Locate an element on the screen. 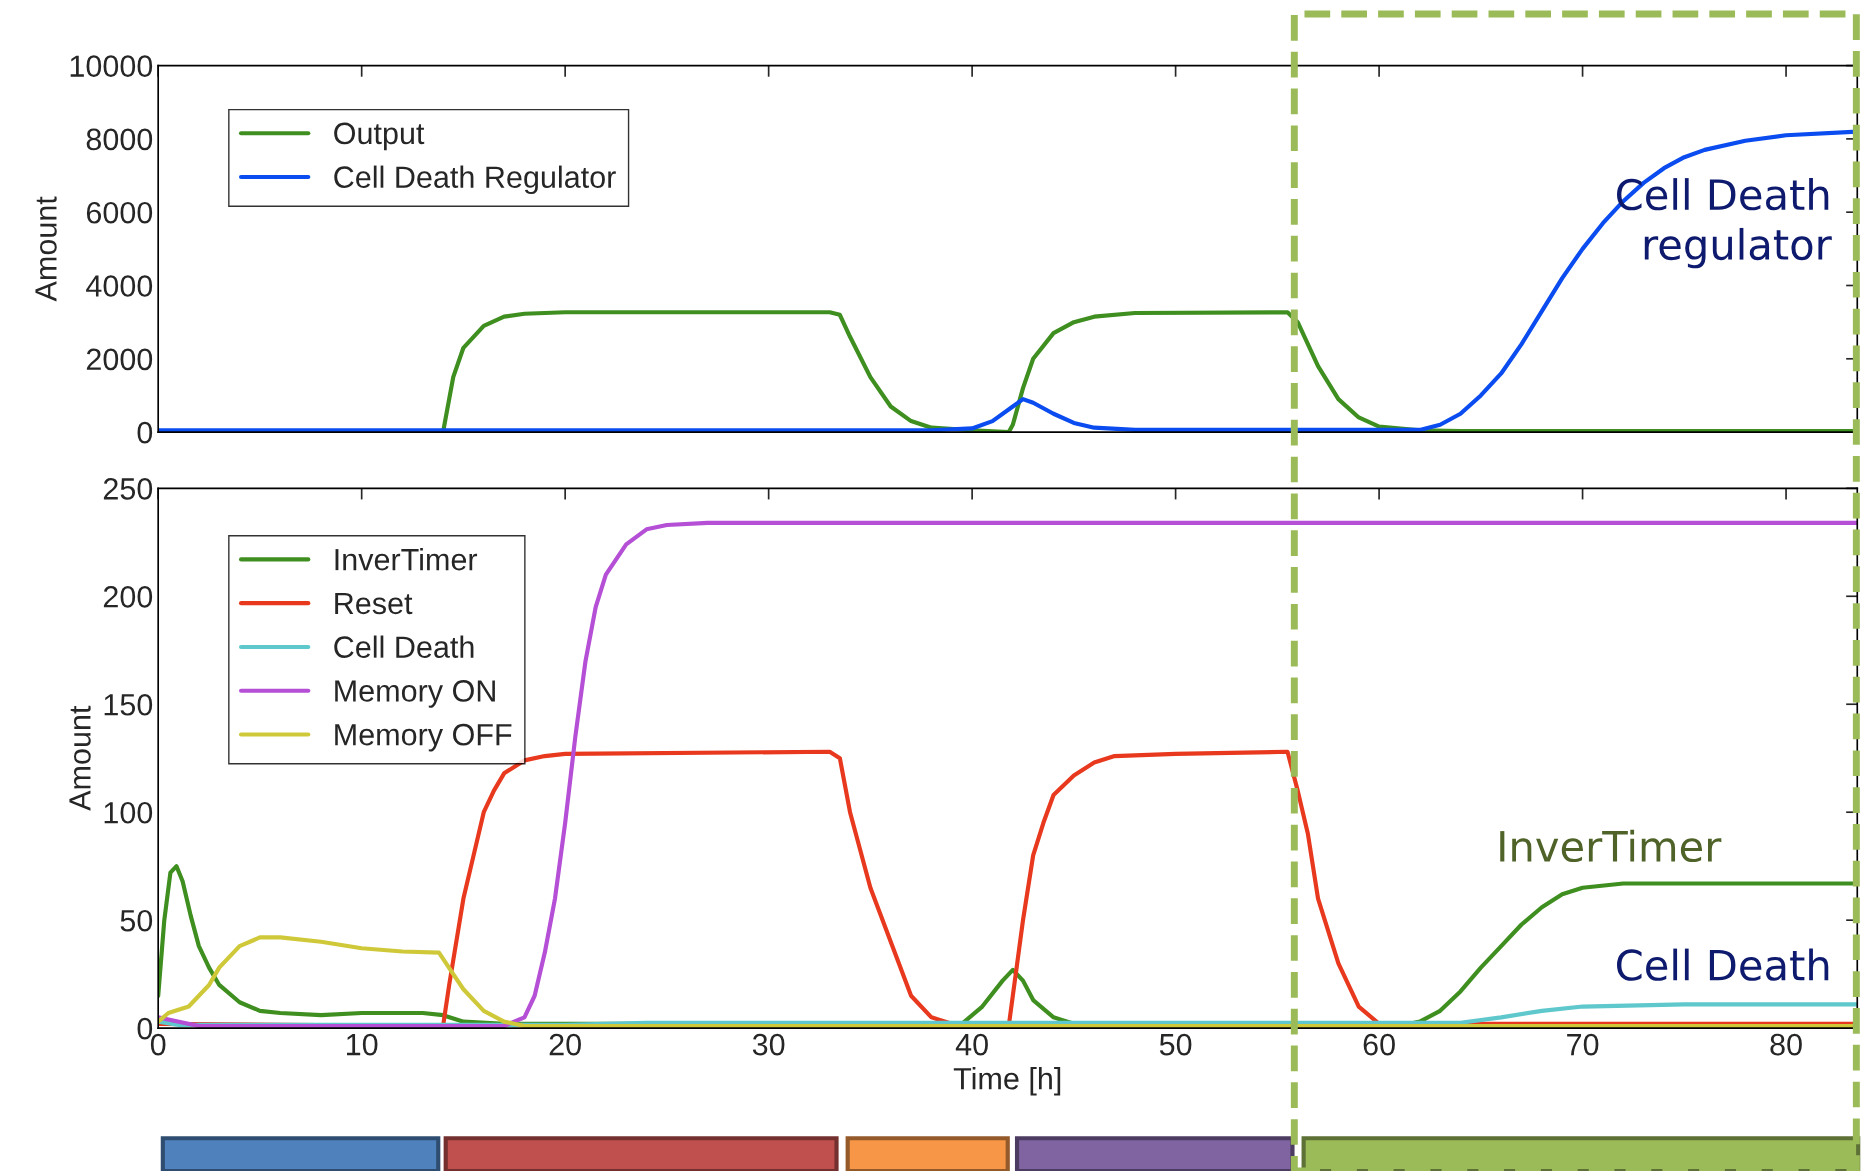 Image resolution: width=1861 pixels, height=1171 pixels. x-tick-label: 40 is located at coordinates (971, 1044).